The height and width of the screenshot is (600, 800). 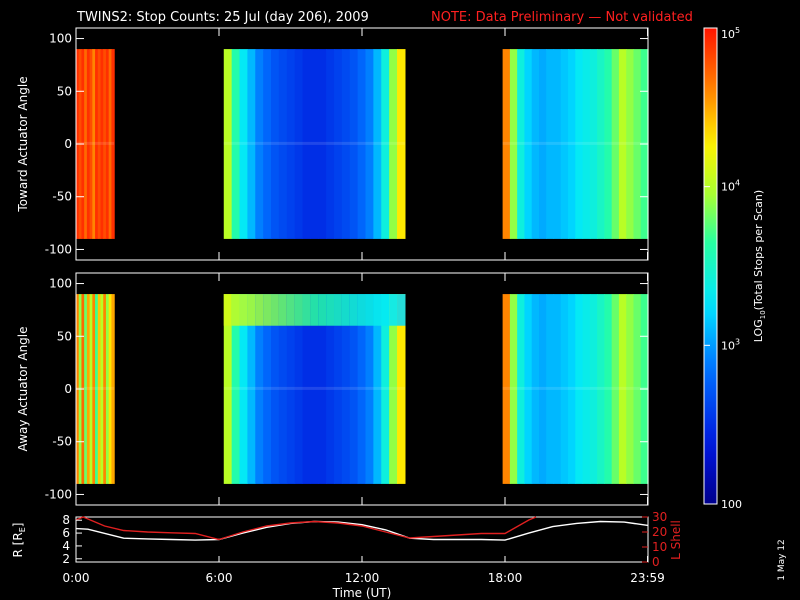 I want to click on colorbar-tick-label-2: 10³, so click(x=730, y=344).